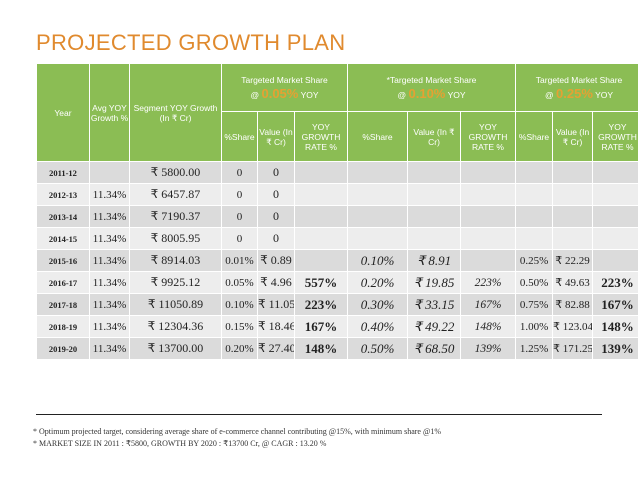 This screenshot has height=479, width=638. What do you see at coordinates (534, 136) in the screenshot?
I see `header-share-3: %Share` at bounding box center [534, 136].